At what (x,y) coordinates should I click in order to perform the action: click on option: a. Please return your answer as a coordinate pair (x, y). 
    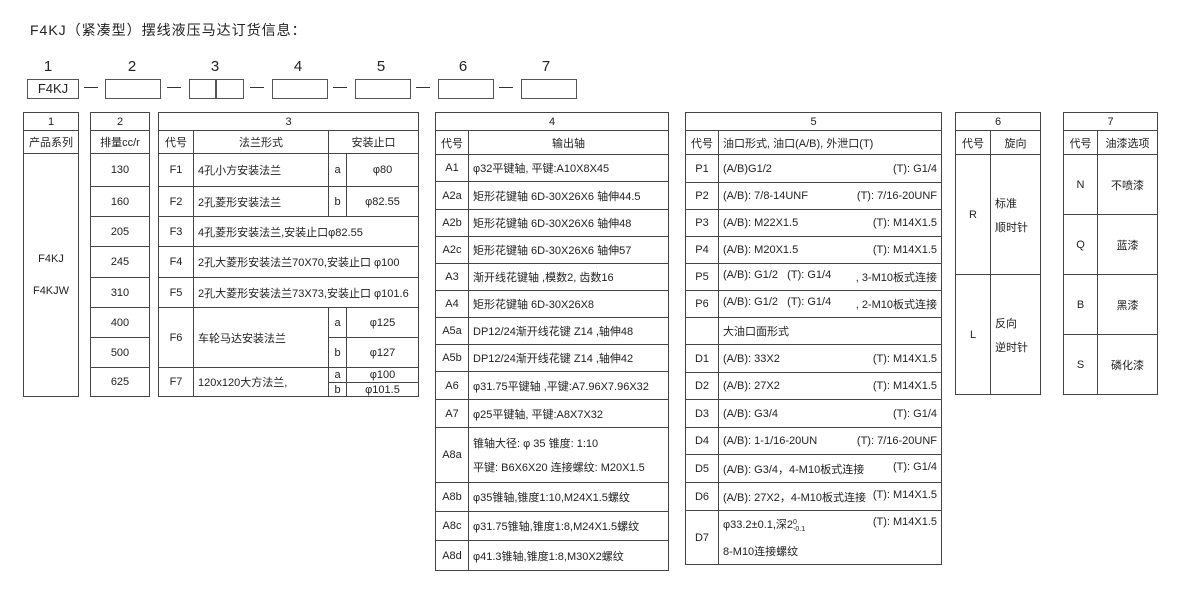
    Looking at the image, I should click on (337, 322).